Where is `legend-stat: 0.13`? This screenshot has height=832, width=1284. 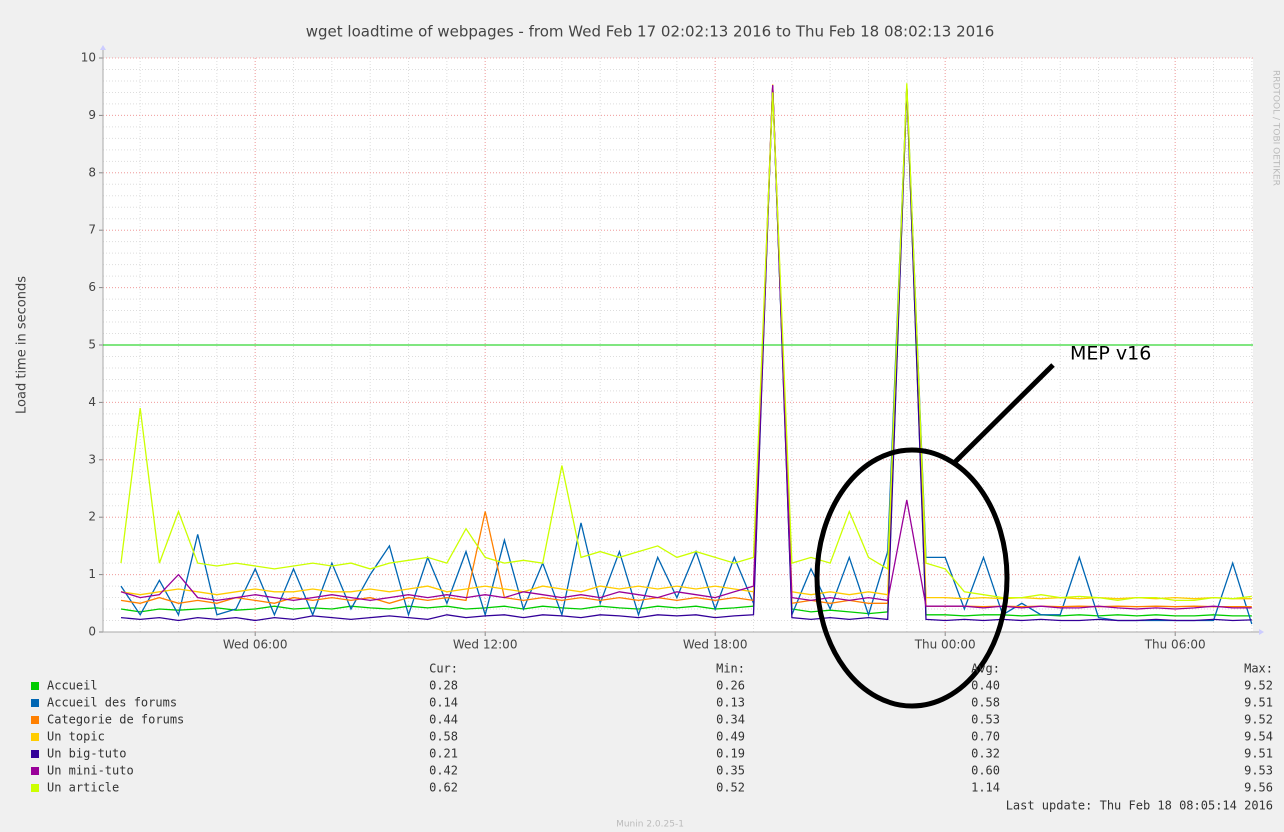
legend-stat: 0.13 is located at coordinates (730, 703).